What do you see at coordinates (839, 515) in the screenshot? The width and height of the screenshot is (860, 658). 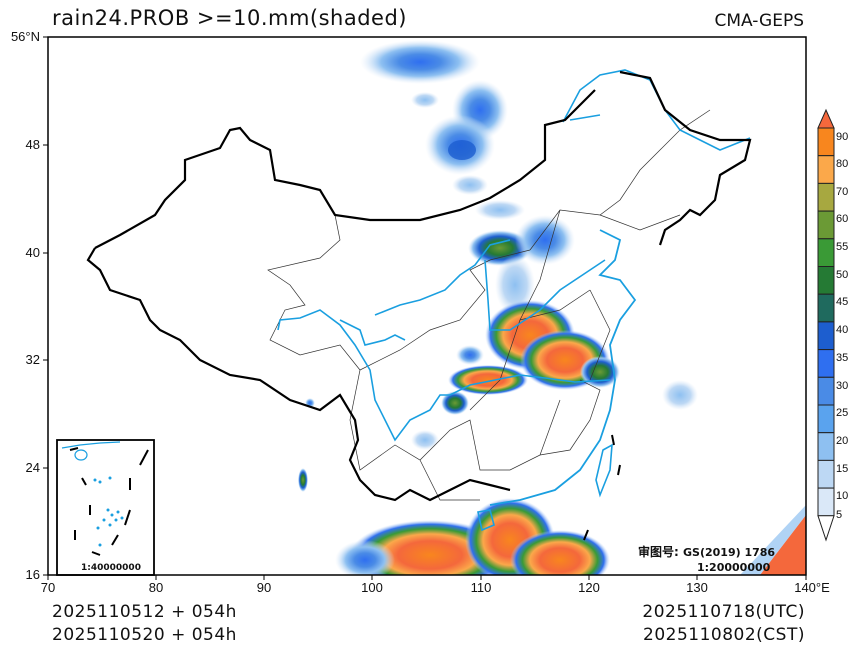 I see `colorbar-label: 5` at bounding box center [839, 515].